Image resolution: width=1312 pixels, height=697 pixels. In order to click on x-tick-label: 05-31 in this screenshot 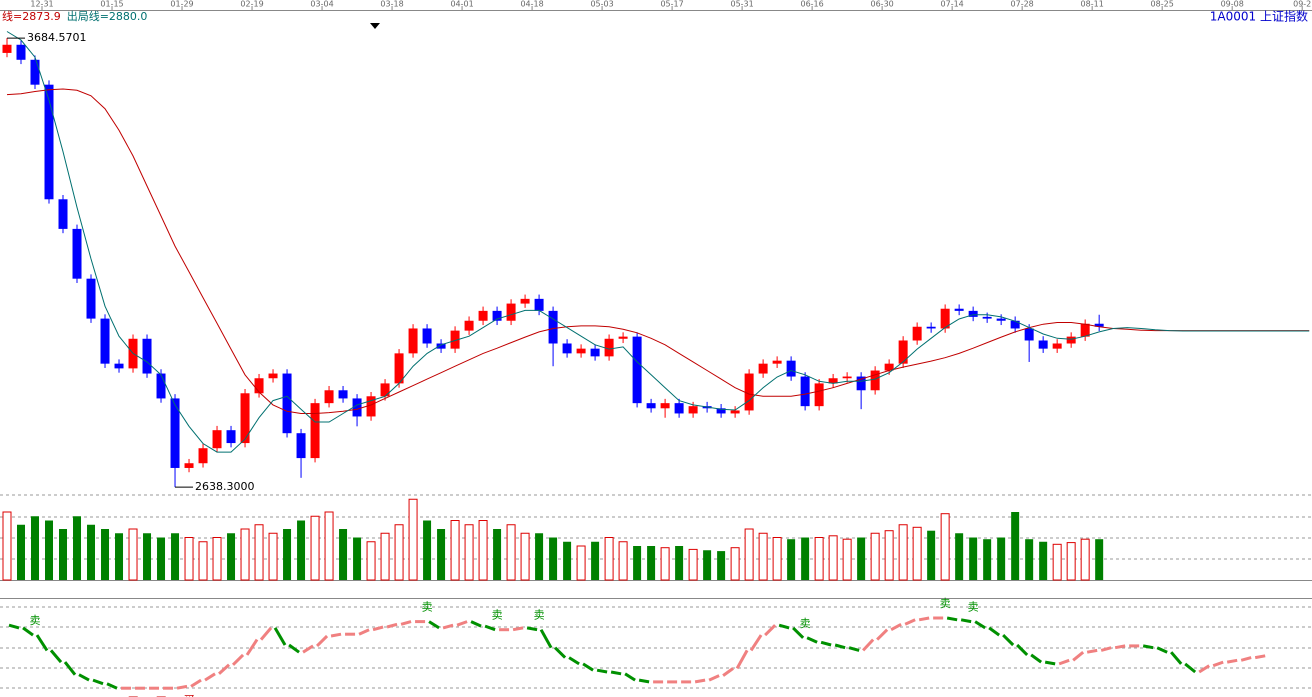, I will do `click(741, 4)`.